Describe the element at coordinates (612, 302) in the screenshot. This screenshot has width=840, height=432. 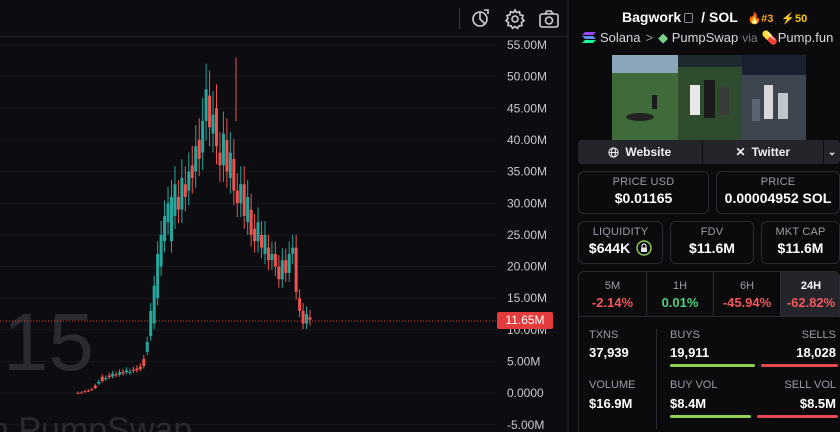
I see `tab-5m-change: -2.14%` at that location.